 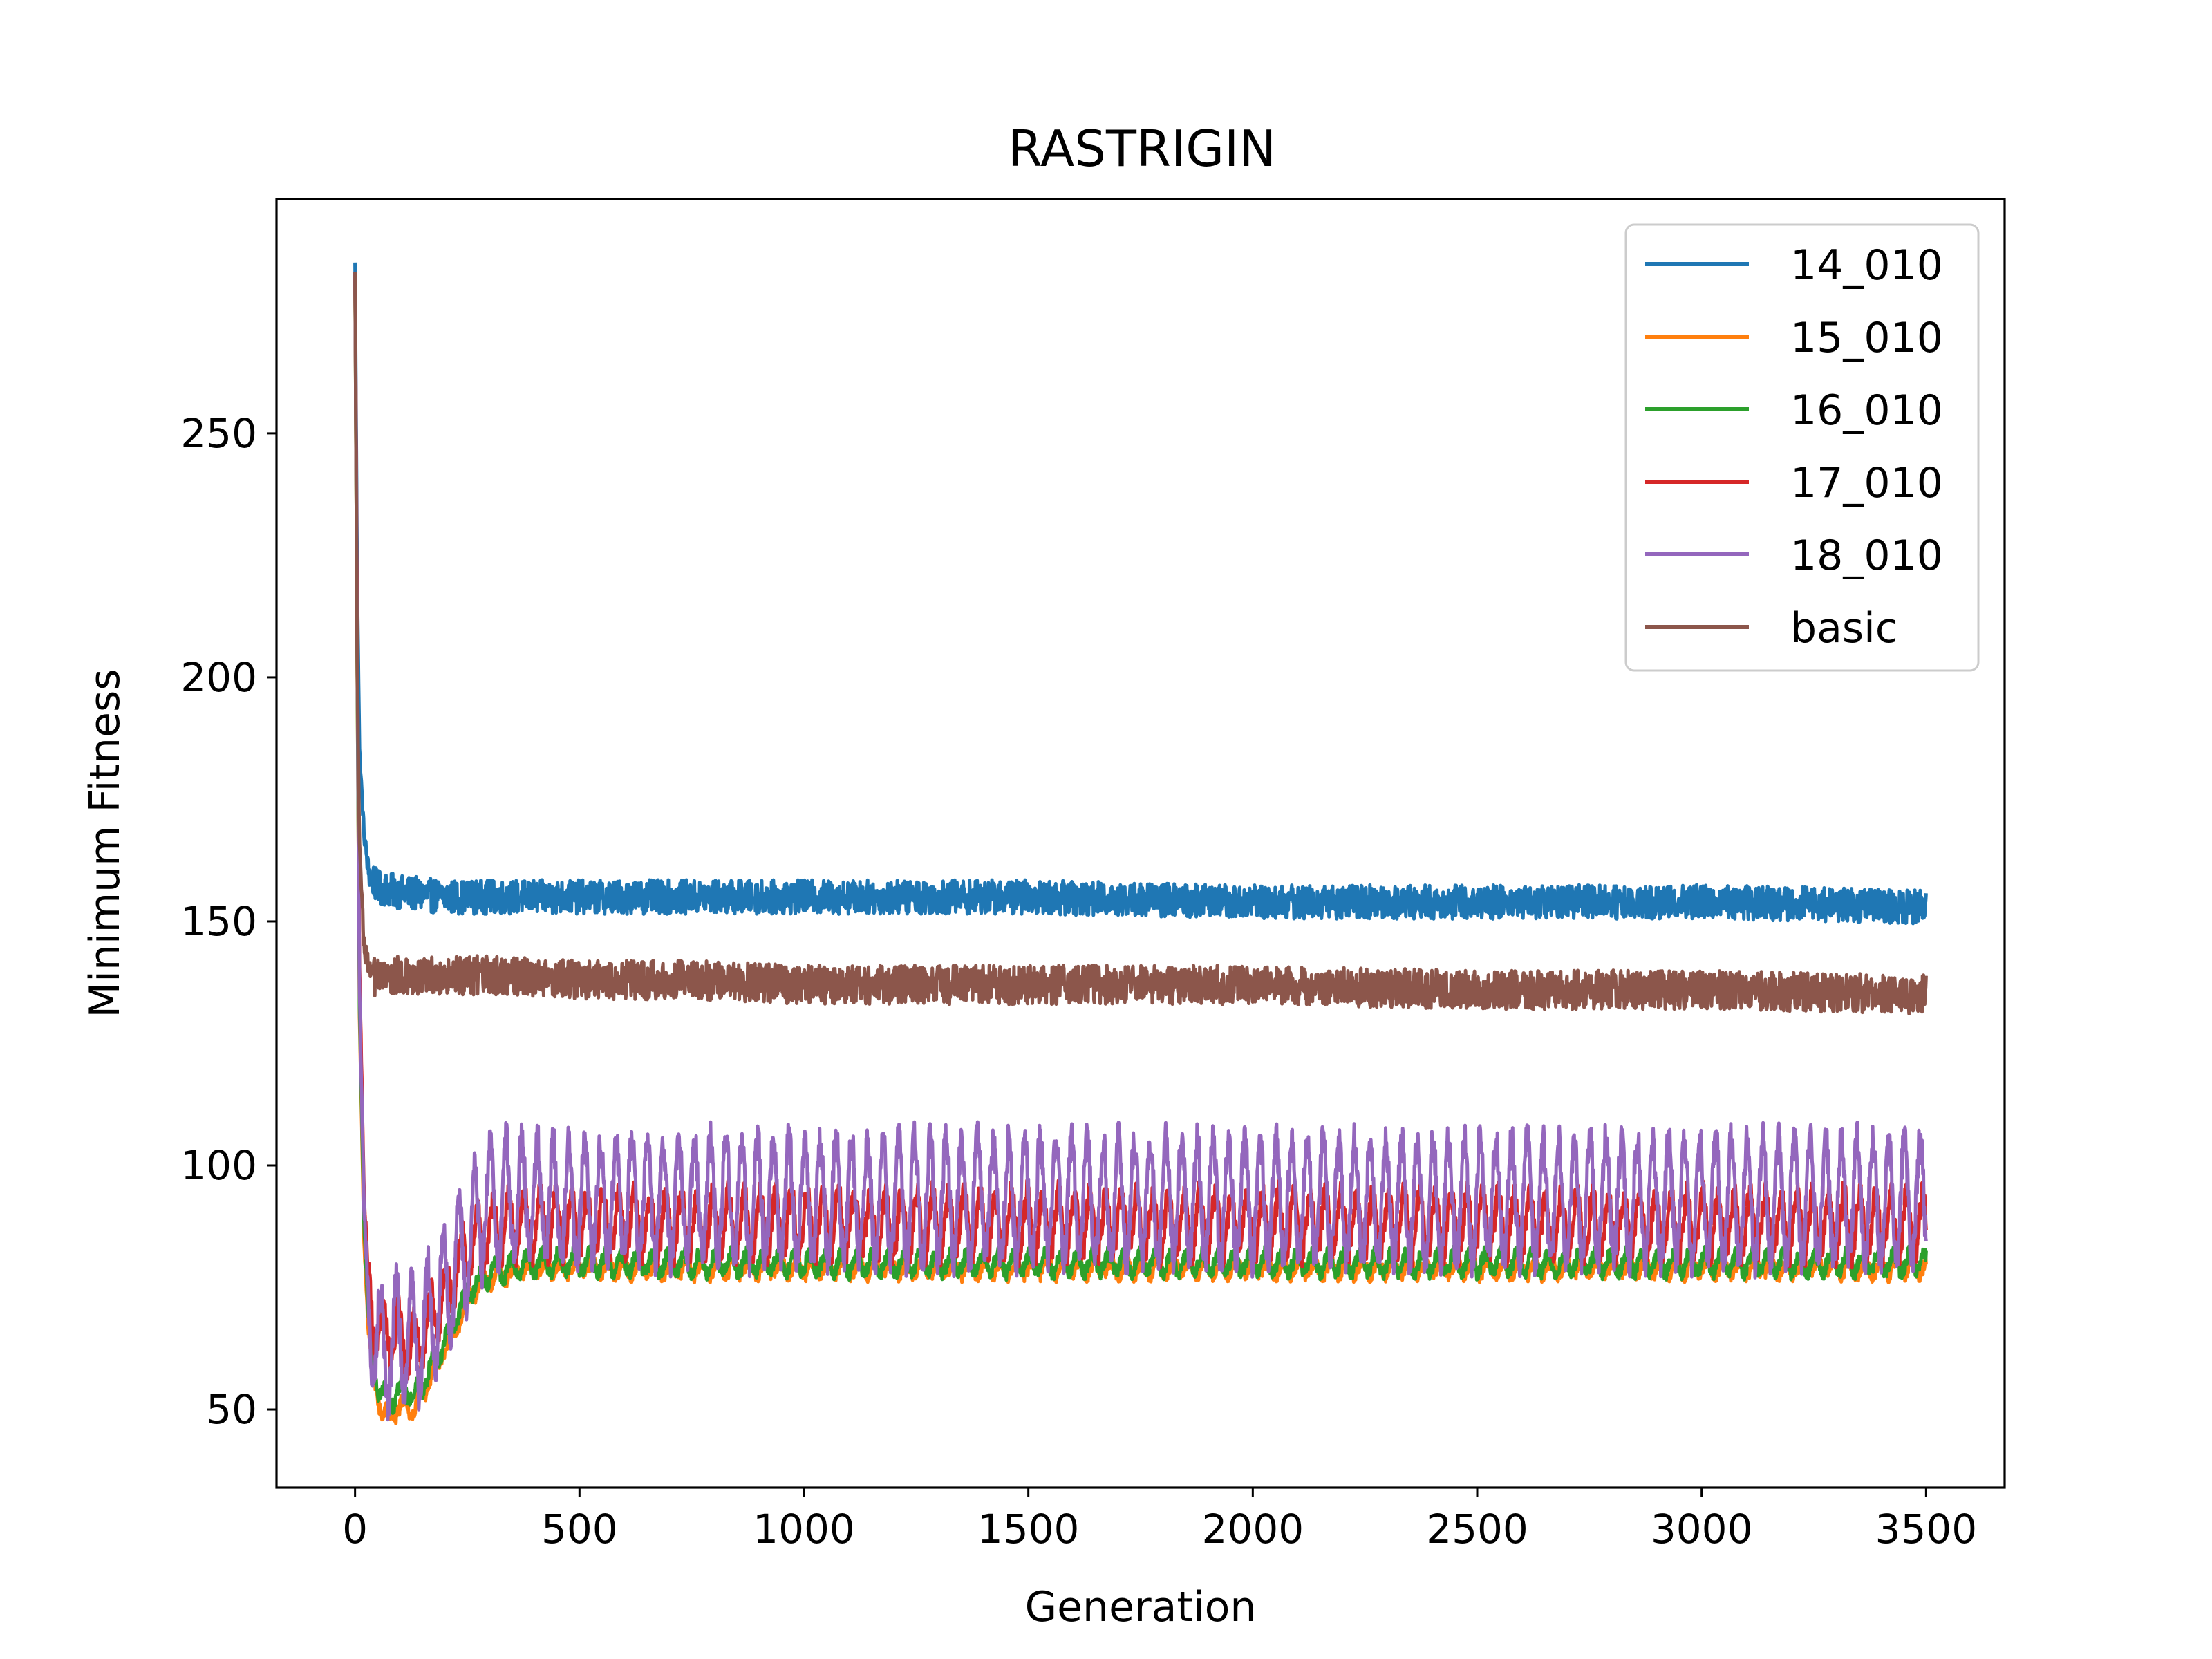 I want to click on x-tick-label: 2500, so click(x=1477, y=1530).